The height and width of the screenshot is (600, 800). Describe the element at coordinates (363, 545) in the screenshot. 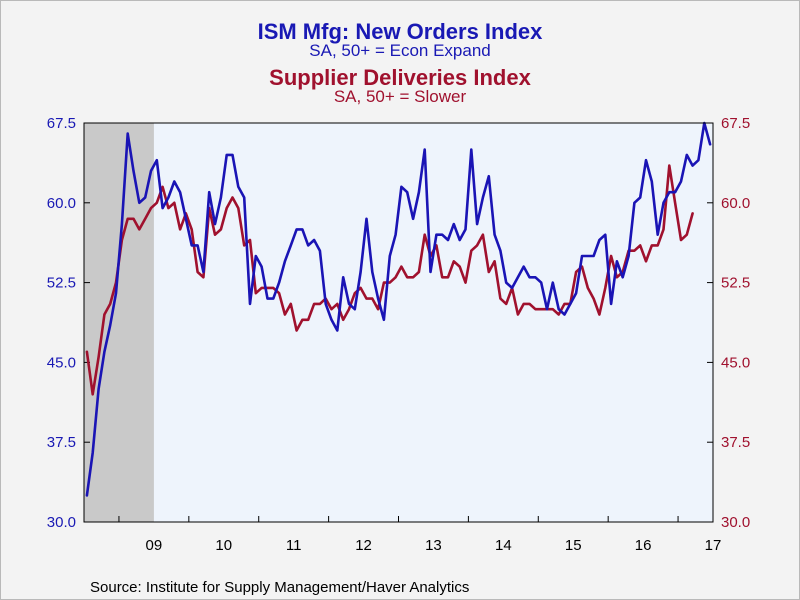

I see `x-tick-label: 12` at that location.